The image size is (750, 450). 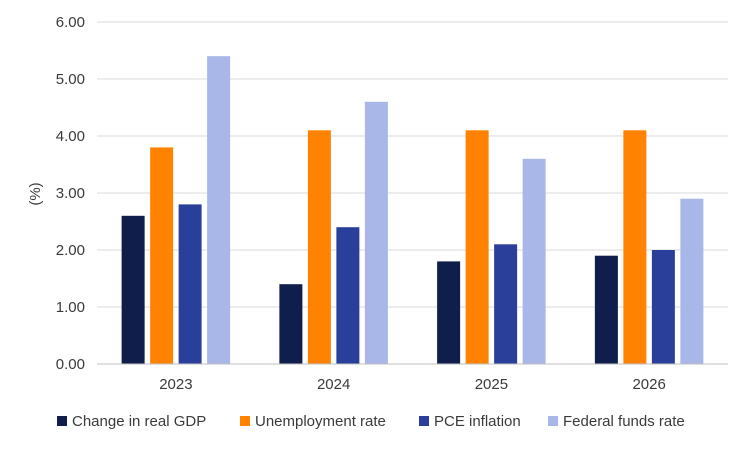 What do you see at coordinates (162, 255) in the screenshot?
I see `bar-unemployment-rate-2023` at bounding box center [162, 255].